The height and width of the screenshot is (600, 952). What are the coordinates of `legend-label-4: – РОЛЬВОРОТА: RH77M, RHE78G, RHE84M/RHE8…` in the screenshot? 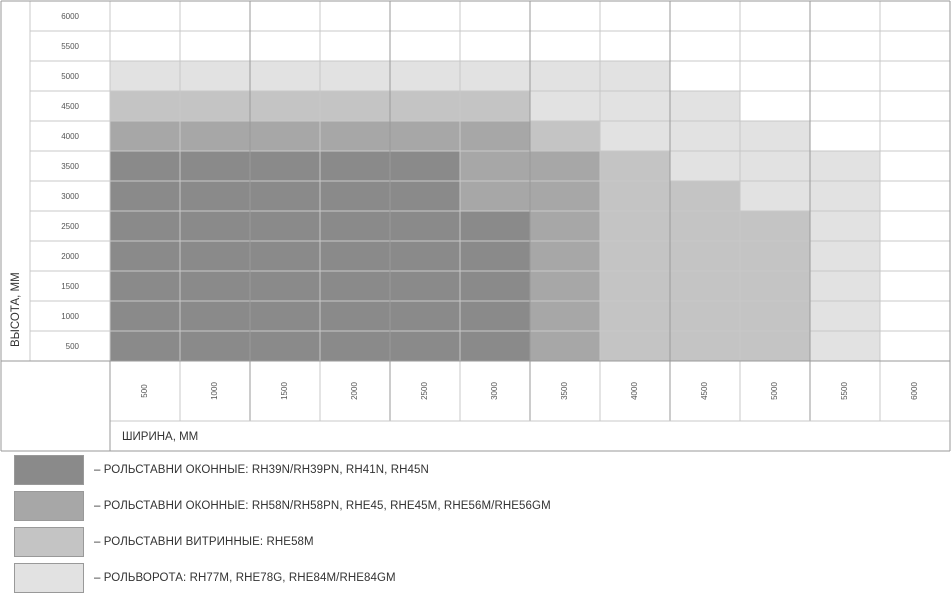 It's located at (245, 578).